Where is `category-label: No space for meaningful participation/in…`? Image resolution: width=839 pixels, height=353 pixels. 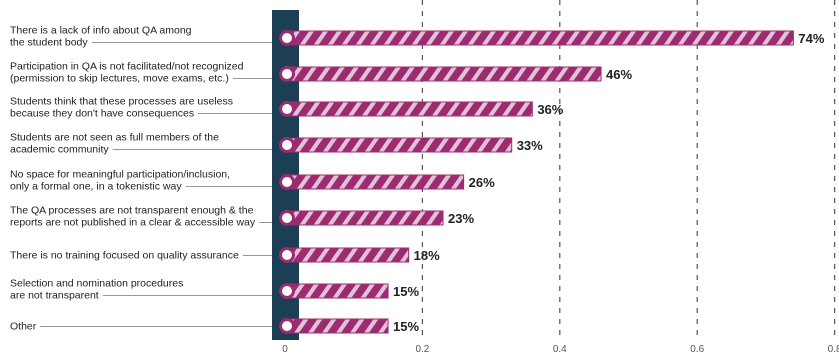 category-label: No space for meaningful participation/in… is located at coordinates (120, 175).